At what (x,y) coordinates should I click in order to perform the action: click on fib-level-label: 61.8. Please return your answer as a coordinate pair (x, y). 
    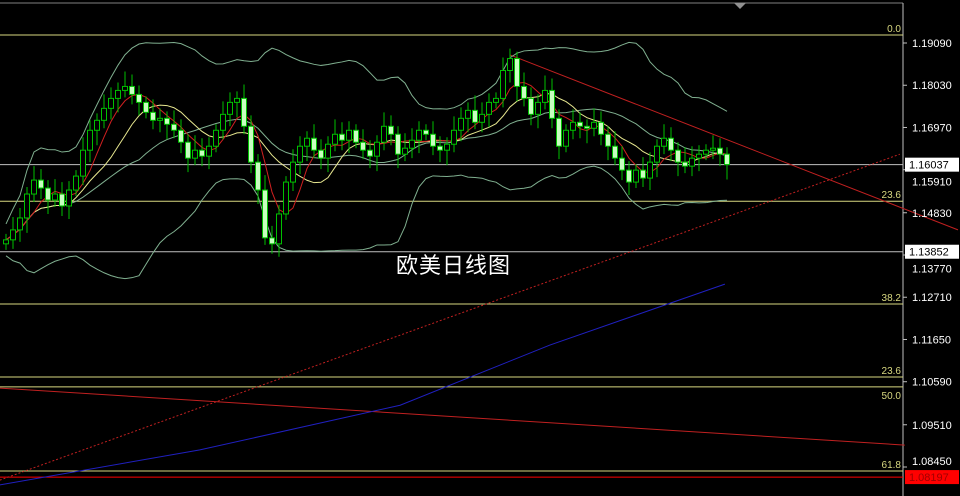
    Looking at the image, I should click on (892, 465).